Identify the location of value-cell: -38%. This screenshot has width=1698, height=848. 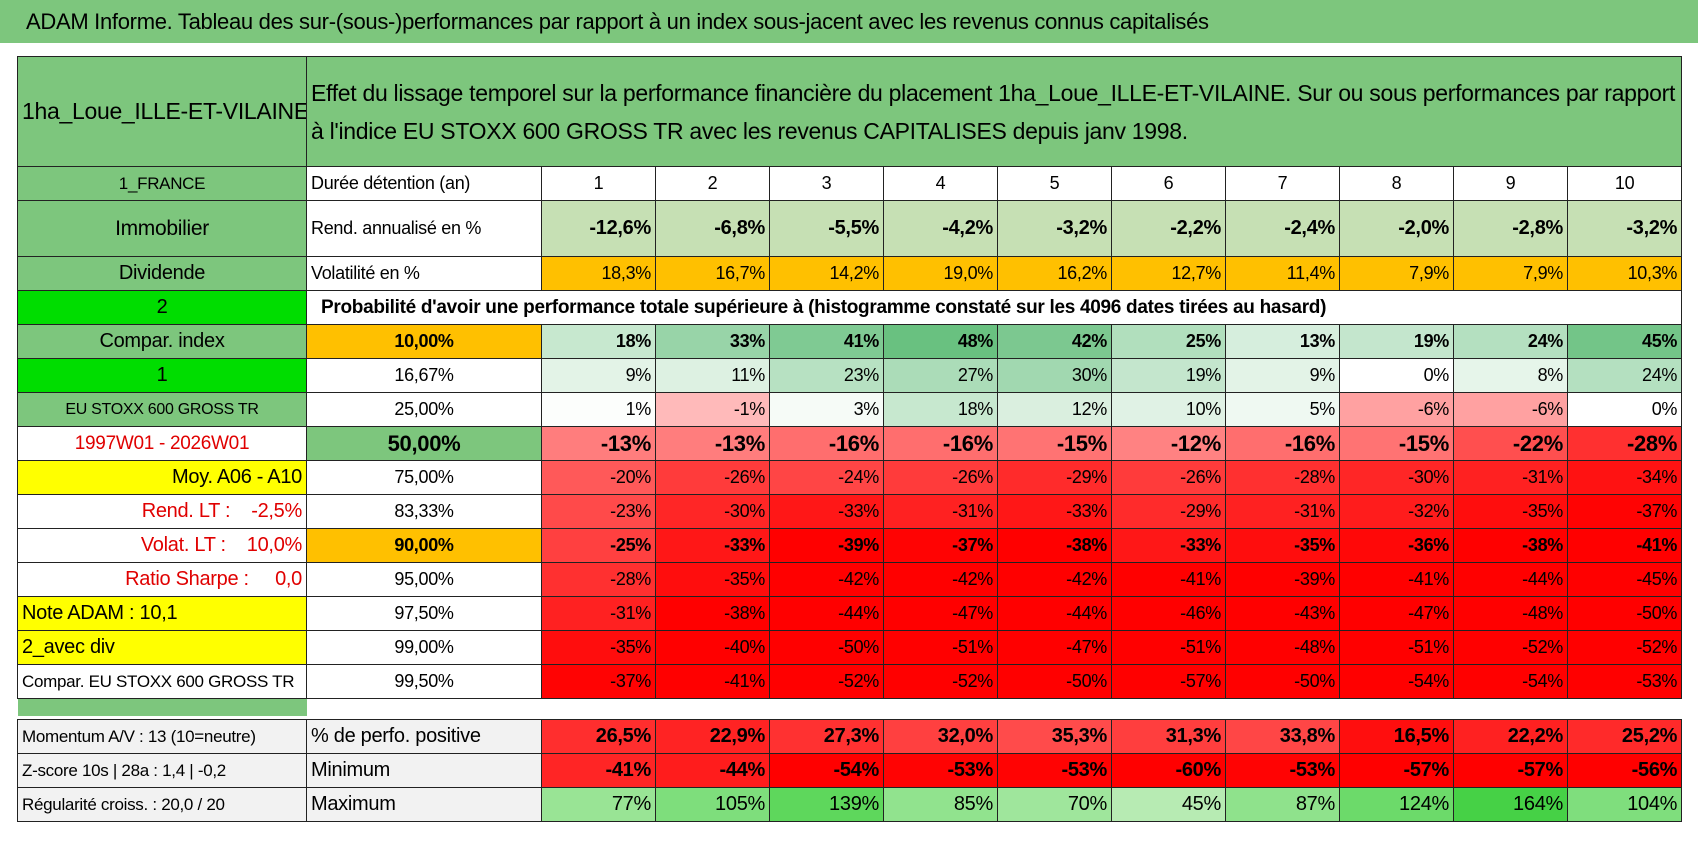
(1510, 545).